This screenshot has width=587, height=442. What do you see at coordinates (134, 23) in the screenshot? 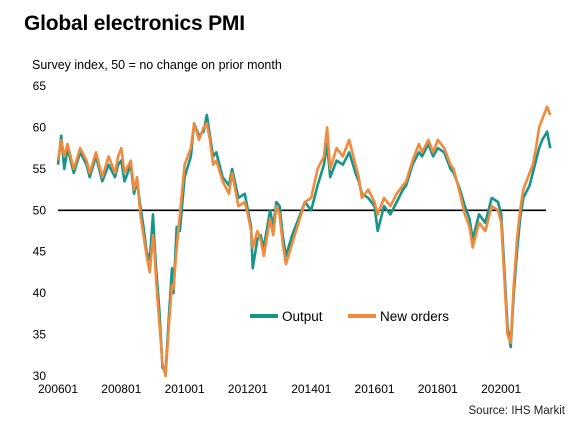
I see `chart-title: Global electronics PMI` at bounding box center [134, 23].